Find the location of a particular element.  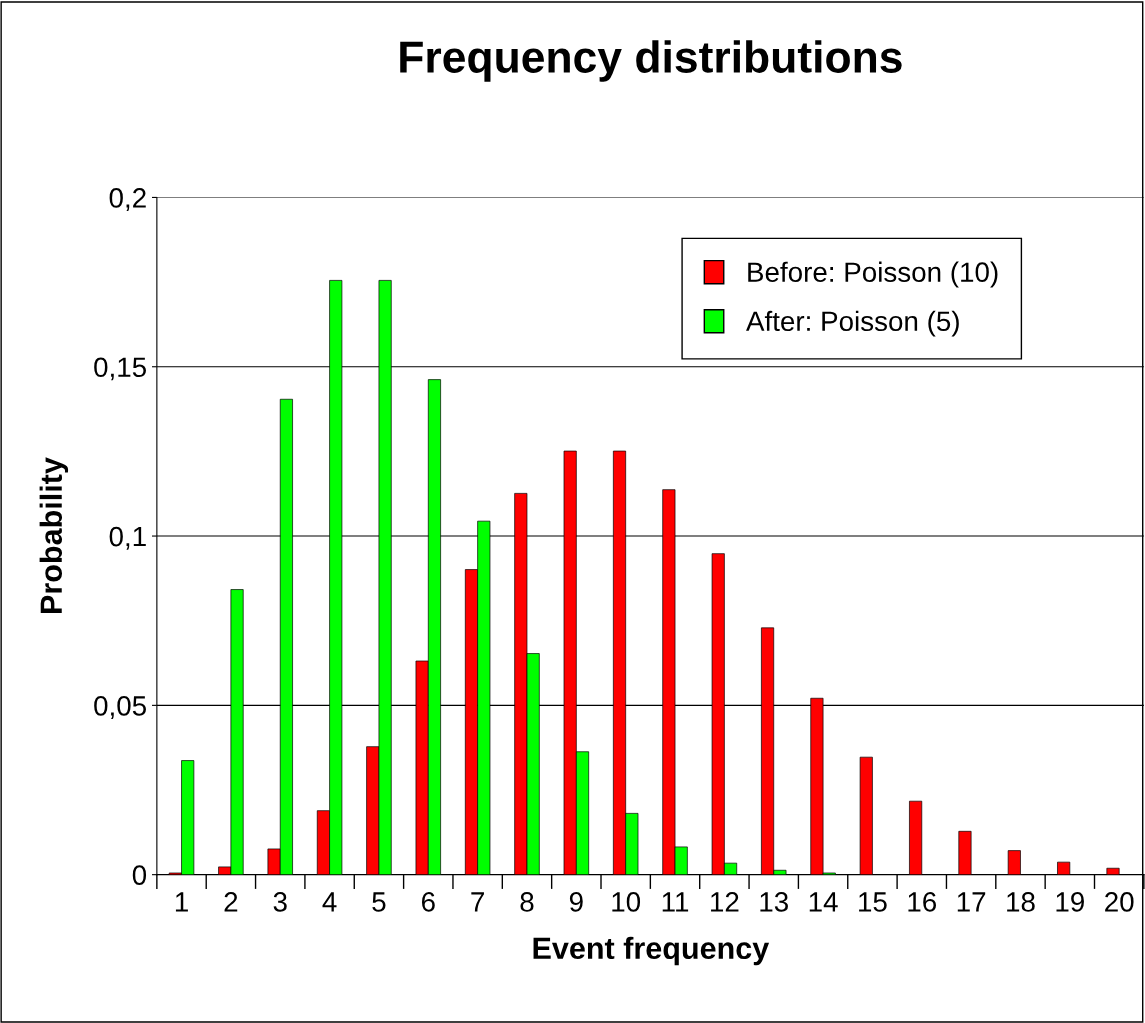

y-tick-label: 0,15 is located at coordinates (120, 369).